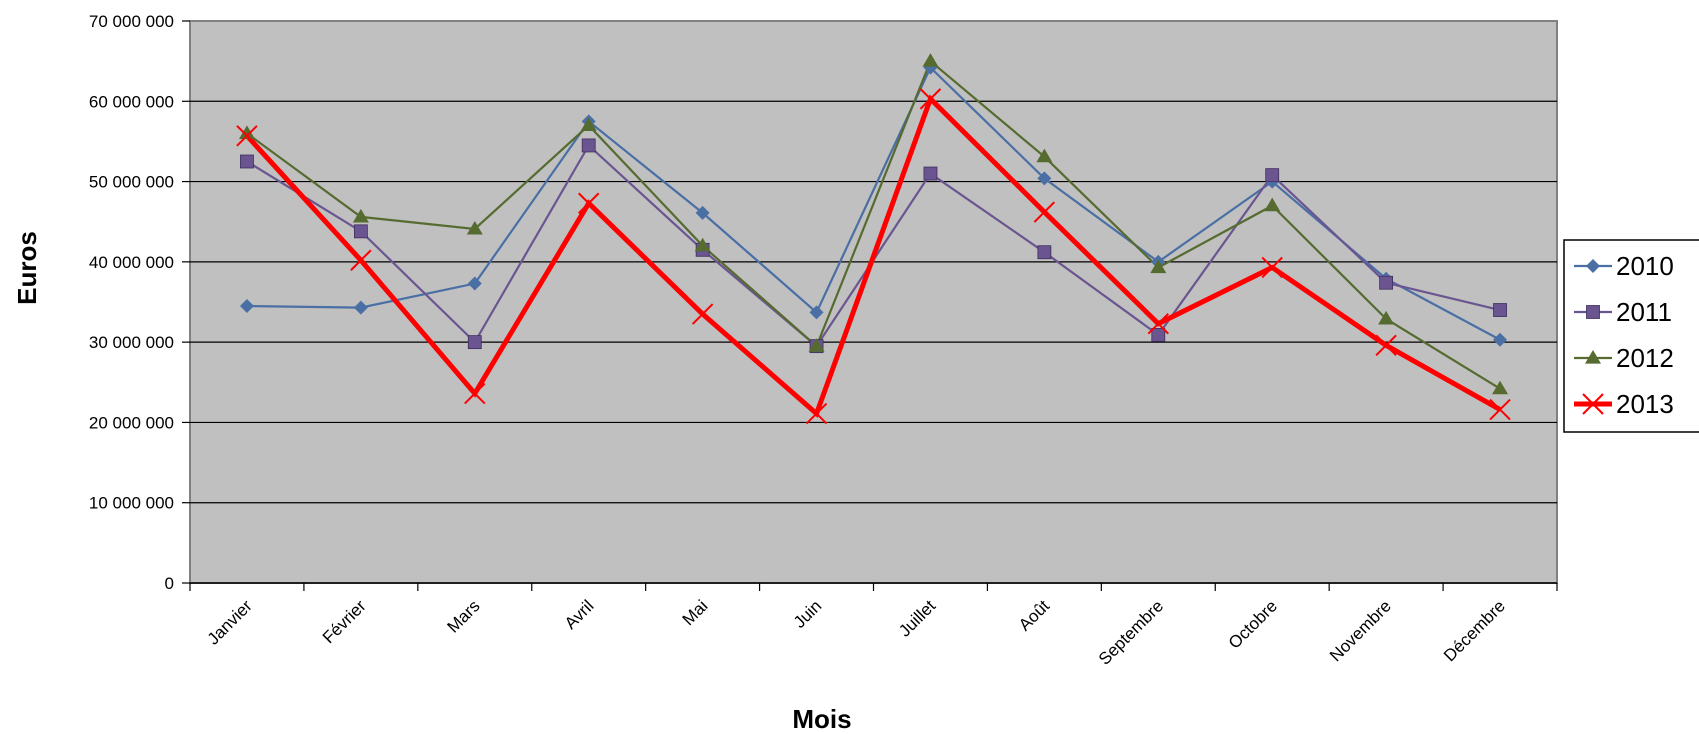 This screenshot has width=1699, height=734. Describe the element at coordinates (131, 21) in the screenshot. I see `y-tick-label: 70 000 000` at that location.